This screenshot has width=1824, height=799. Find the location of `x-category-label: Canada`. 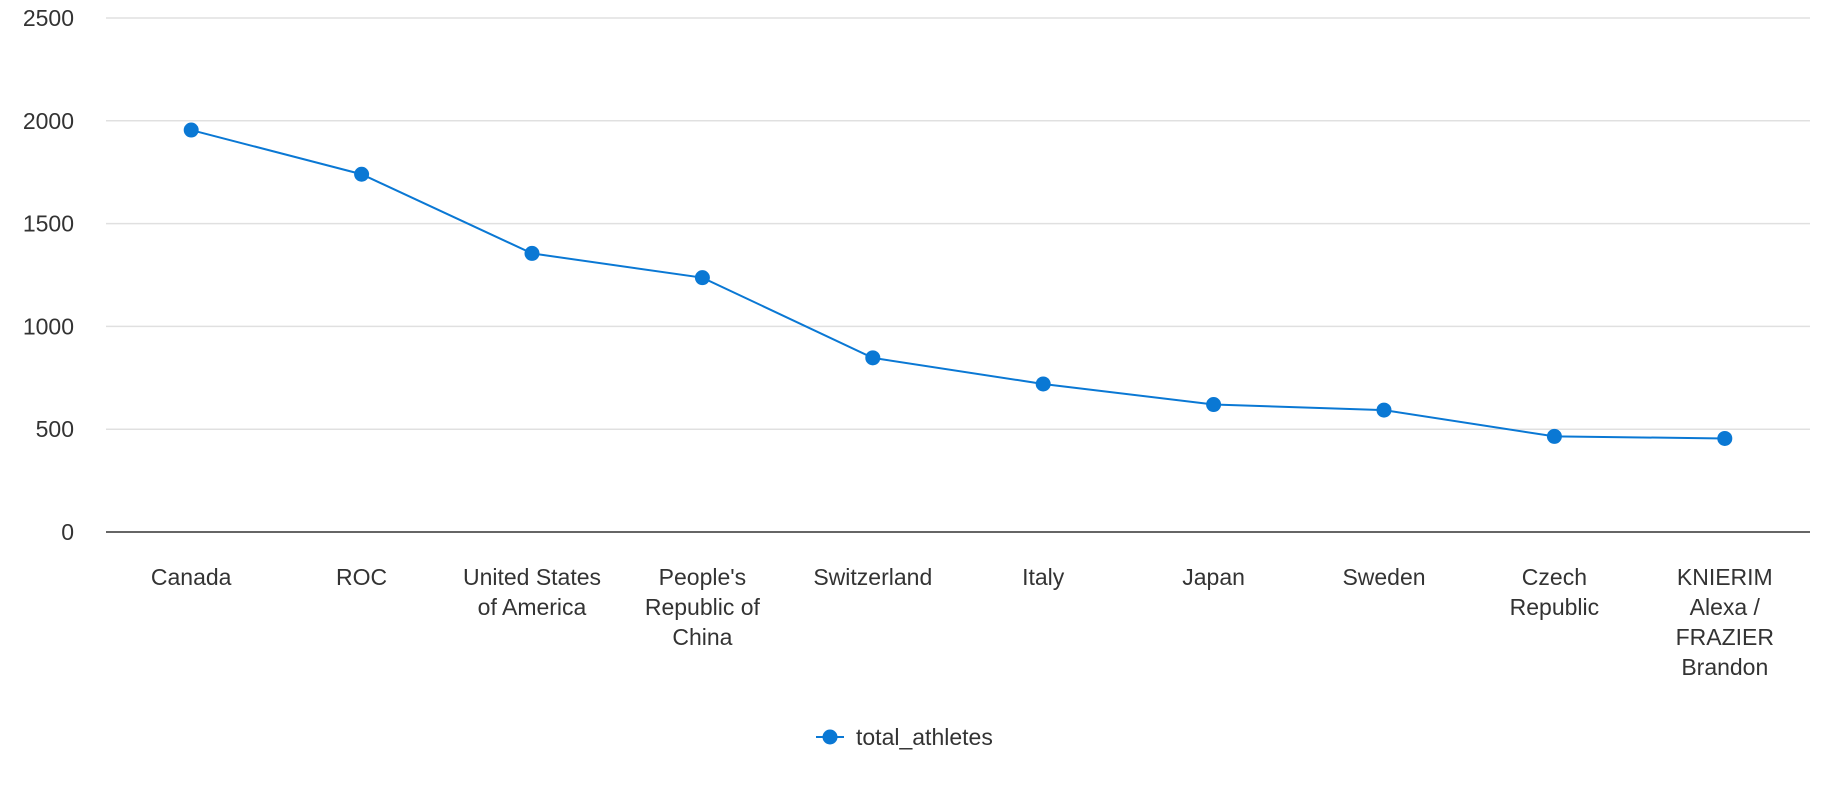

x-category-label: Canada is located at coordinates (191, 577).